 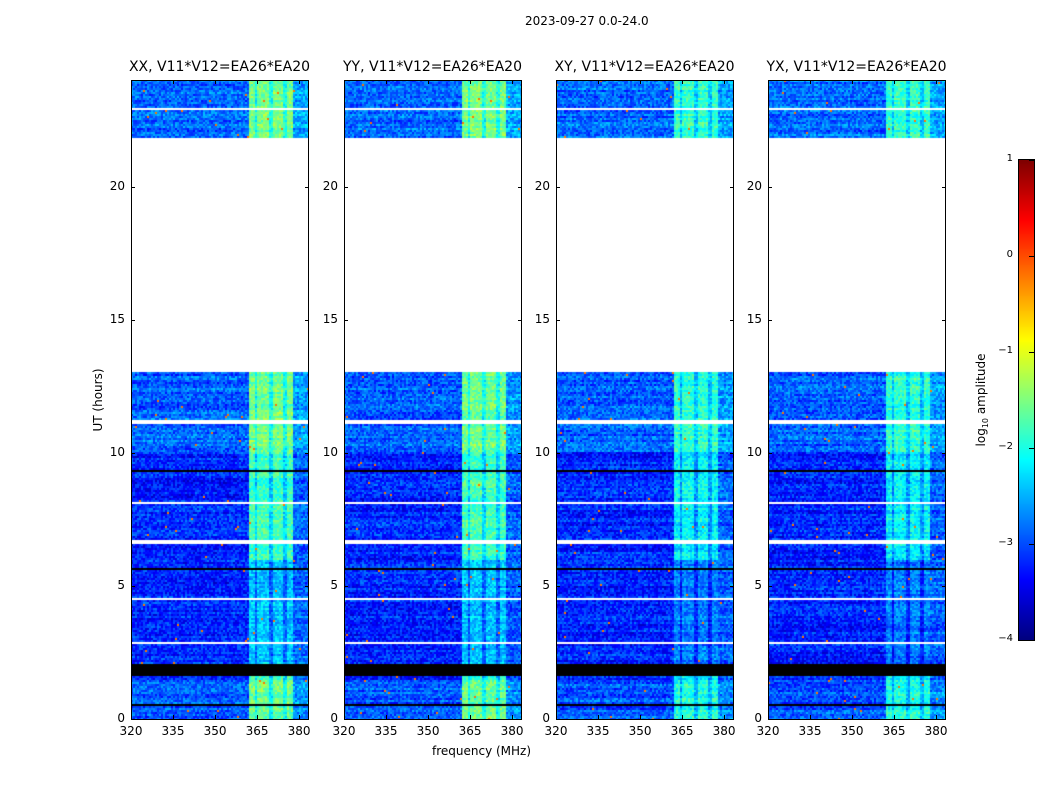 I want to click on y-tick-label: 10, so click(x=330, y=451).